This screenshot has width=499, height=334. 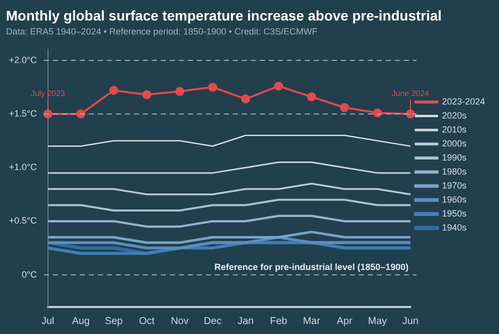 What do you see at coordinates (454, 227) in the screenshot?
I see `legend-label: 1940s` at bounding box center [454, 227].